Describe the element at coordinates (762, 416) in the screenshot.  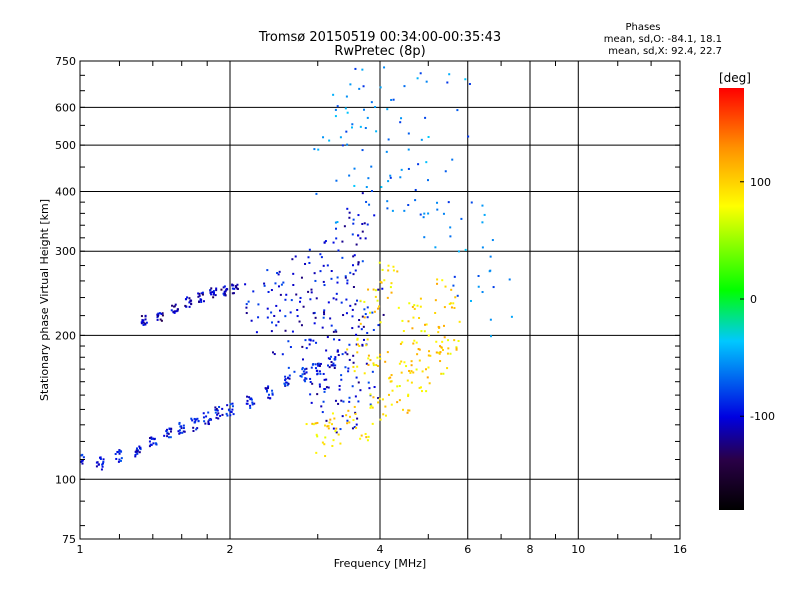
I see `colorbar-tick-label: -100` at that location.